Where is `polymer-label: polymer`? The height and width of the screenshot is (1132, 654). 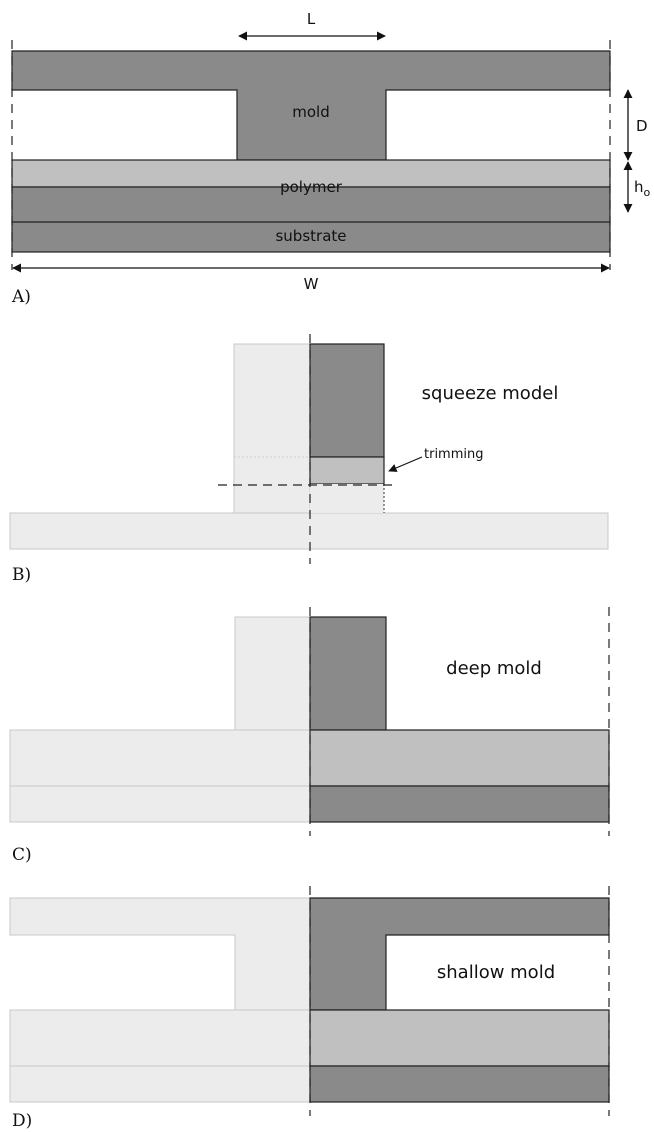 polymer-label: polymer is located at coordinates (311, 187).